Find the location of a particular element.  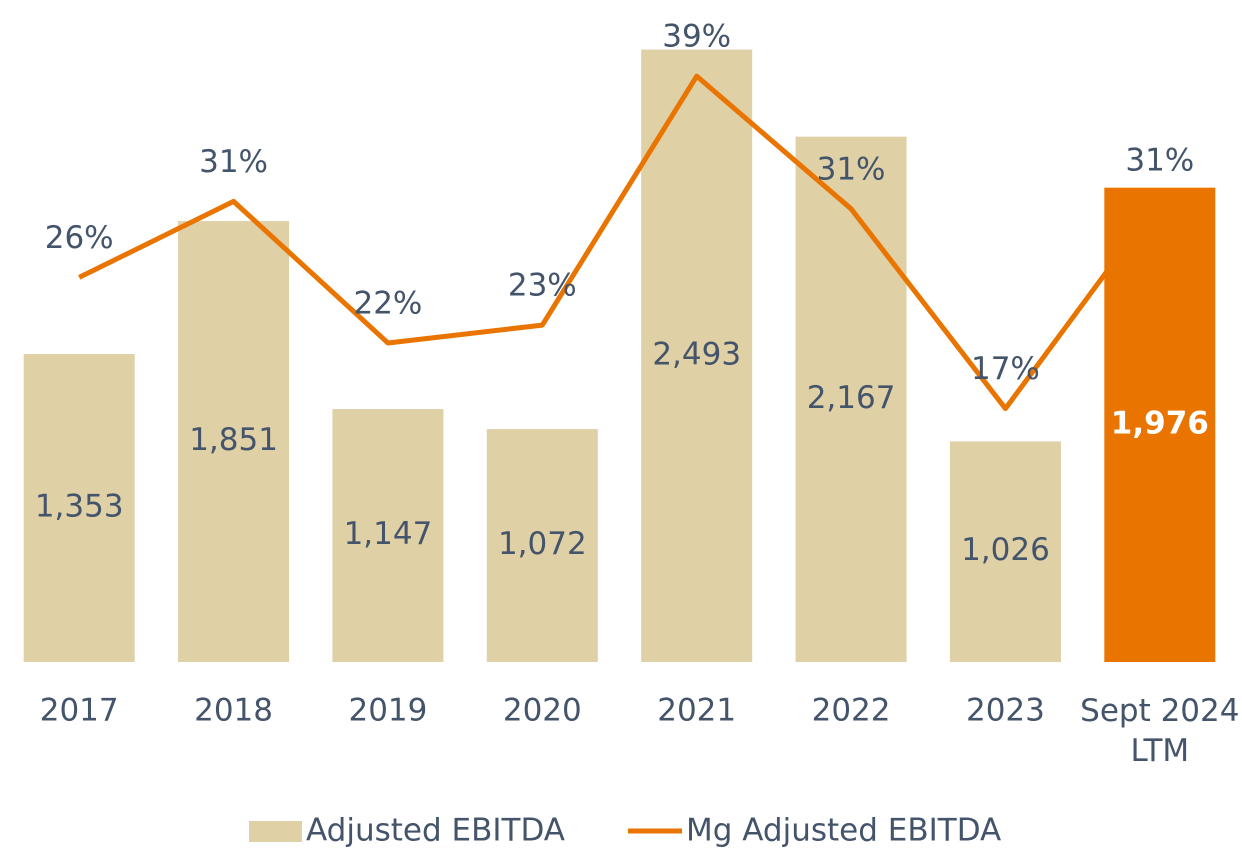

line-value-label: 22% is located at coordinates (387, 303).